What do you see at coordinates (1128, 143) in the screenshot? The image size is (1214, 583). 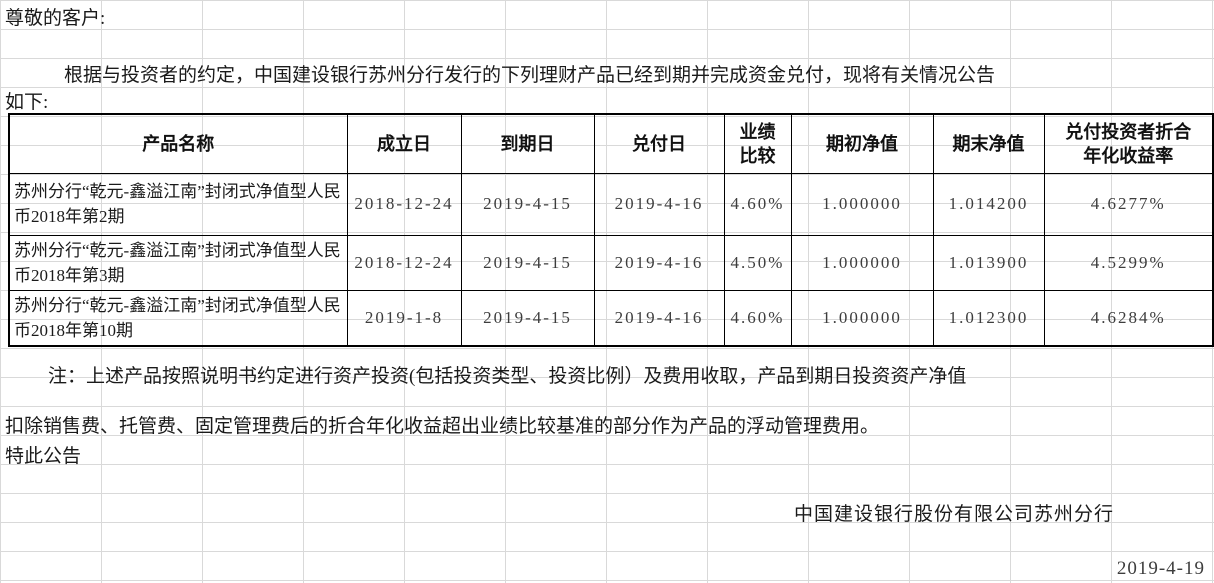 I see `col-header-annualized-yield: 兑付投资者折合 年化收益率` at bounding box center [1128, 143].